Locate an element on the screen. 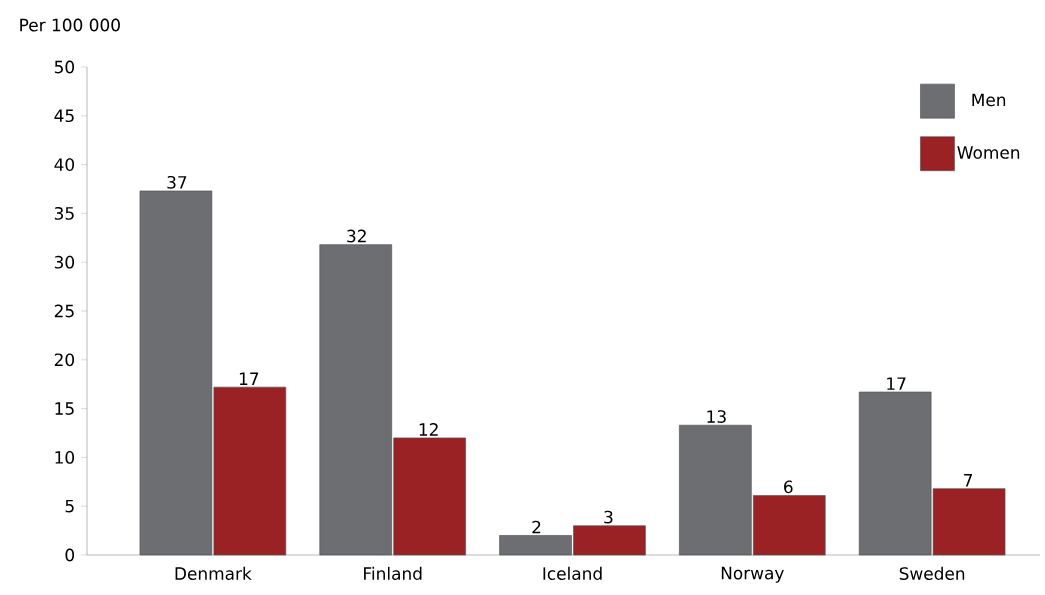 The image size is (1045, 595). y-tick-label: 40 is located at coordinates (64, 164).